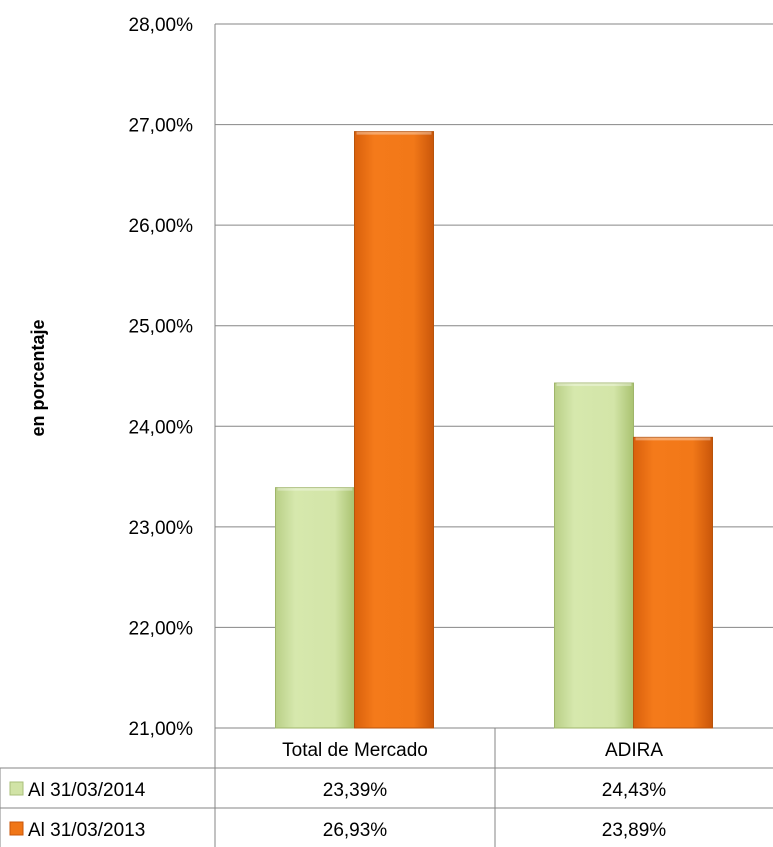 Image resolution: width=773 pixels, height=847 pixels. Describe the element at coordinates (161, 729) in the screenshot. I see `y-tick-label: 21,00%` at that location.